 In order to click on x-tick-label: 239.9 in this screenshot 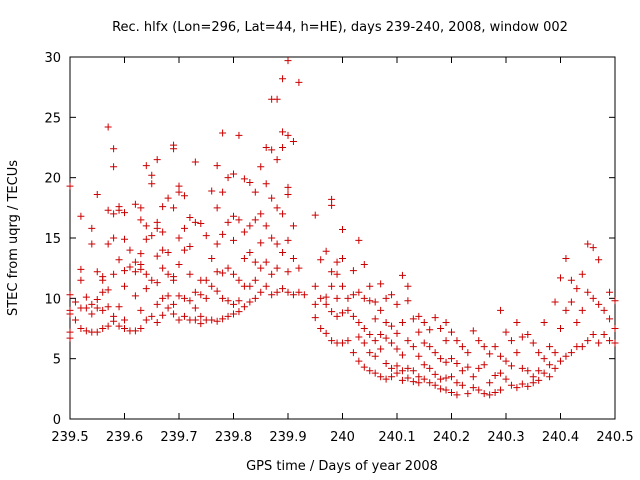, I will do `click(287, 437)`.